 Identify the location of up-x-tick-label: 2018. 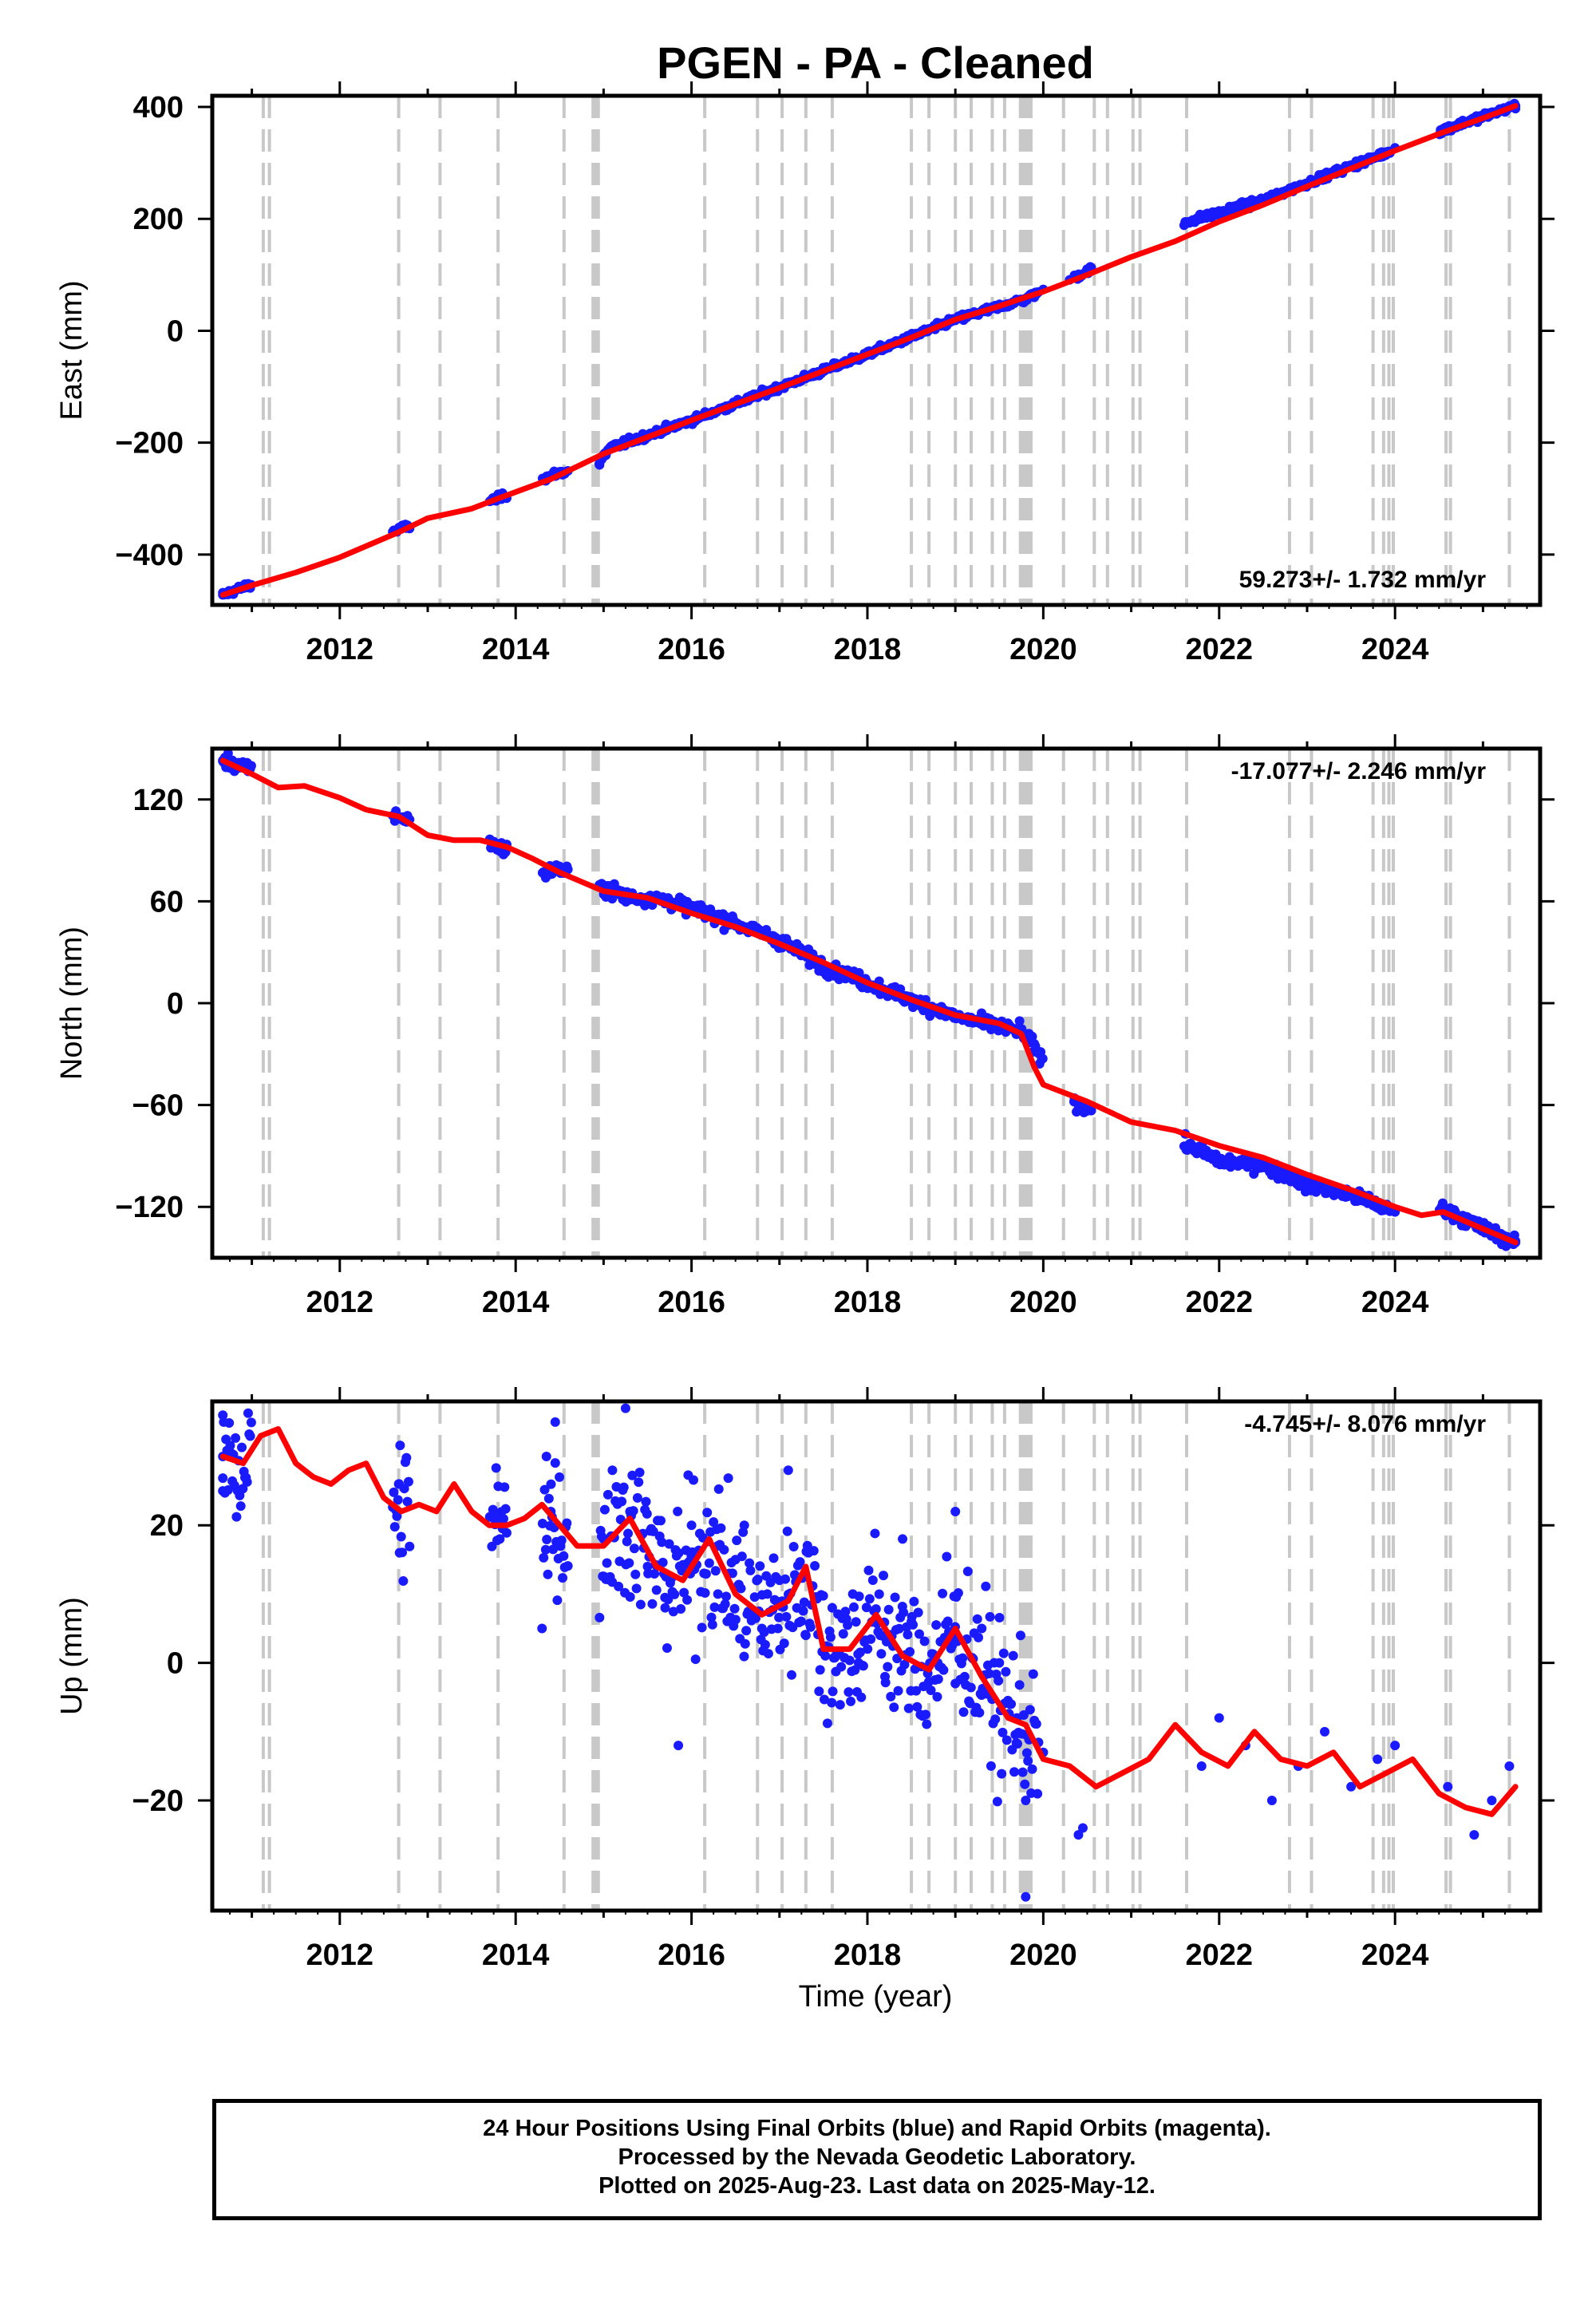
(868, 1955).